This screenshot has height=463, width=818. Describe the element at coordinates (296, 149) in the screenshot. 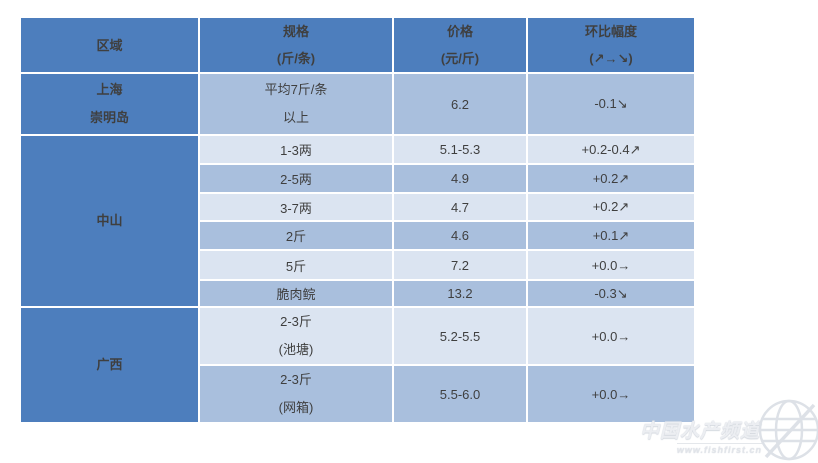

I see `spec-cell: 1-3两` at that location.